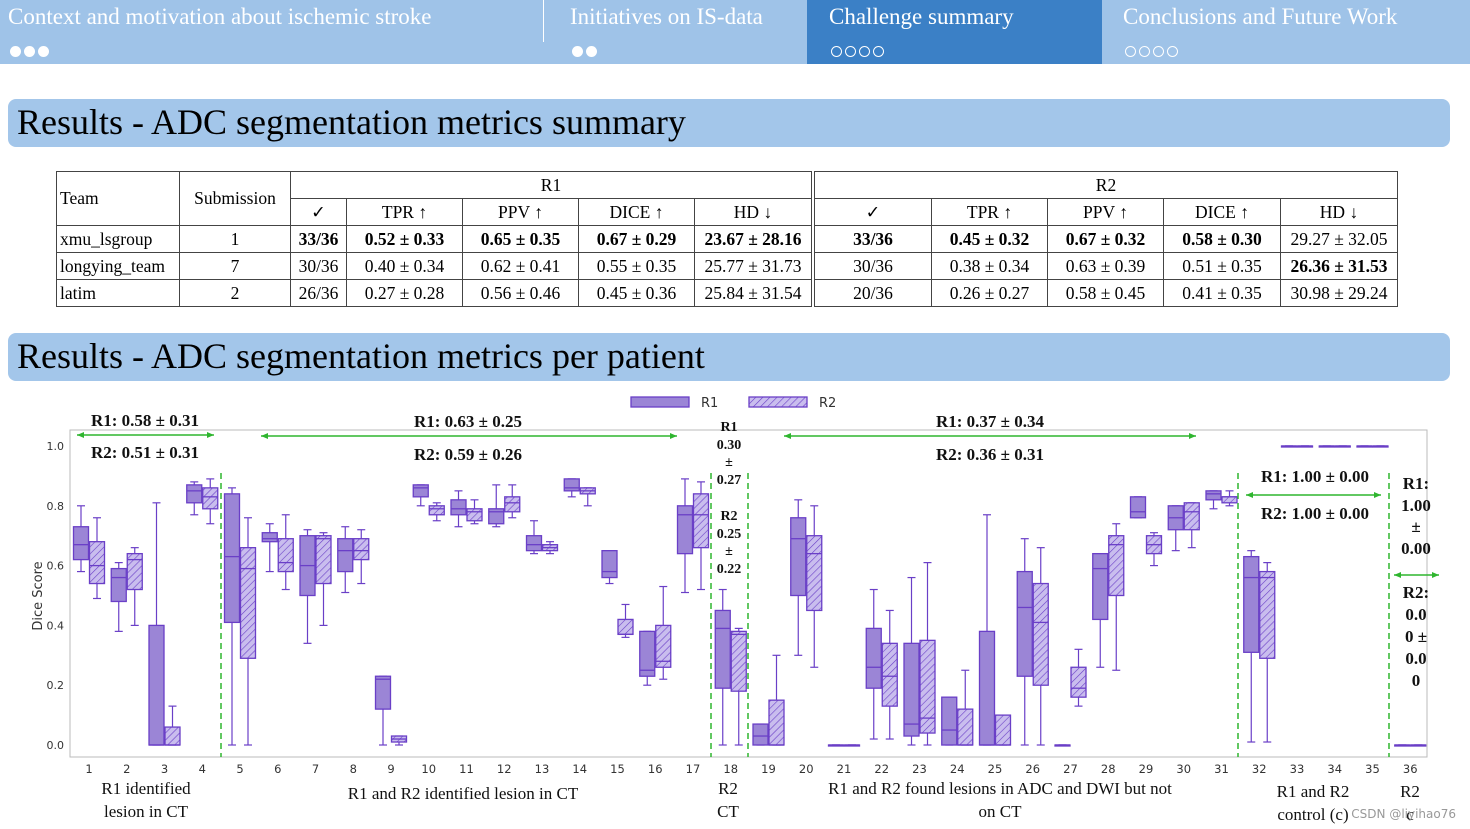 Image resolution: width=1470 pixels, height=829 pixels. I want to click on cell-value: 0.27 ± 0.28, so click(404, 293).